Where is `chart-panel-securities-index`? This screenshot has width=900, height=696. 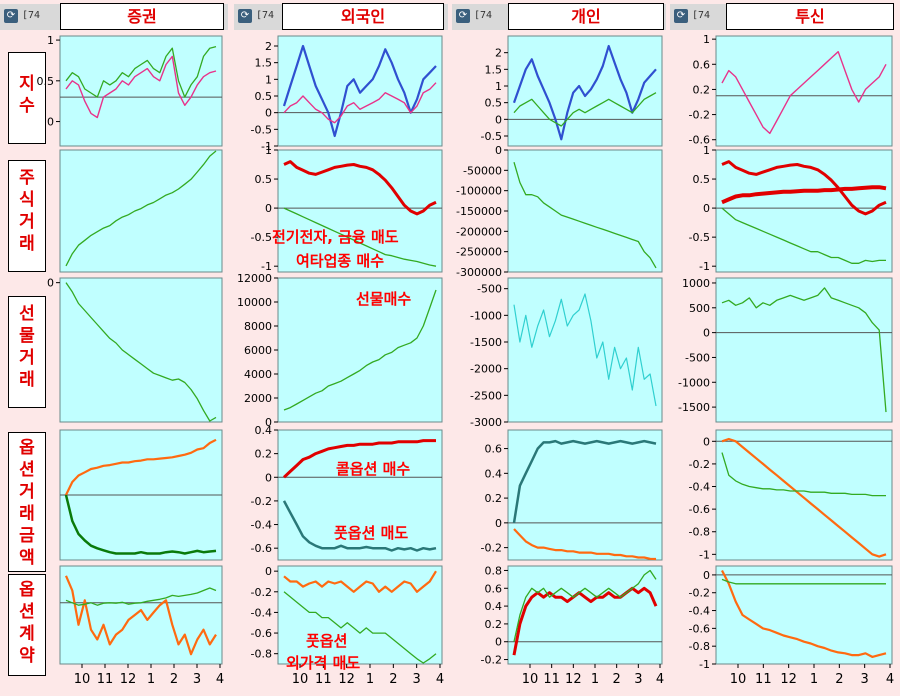
chart-panel-securities-index is located at coordinates (141, 91).